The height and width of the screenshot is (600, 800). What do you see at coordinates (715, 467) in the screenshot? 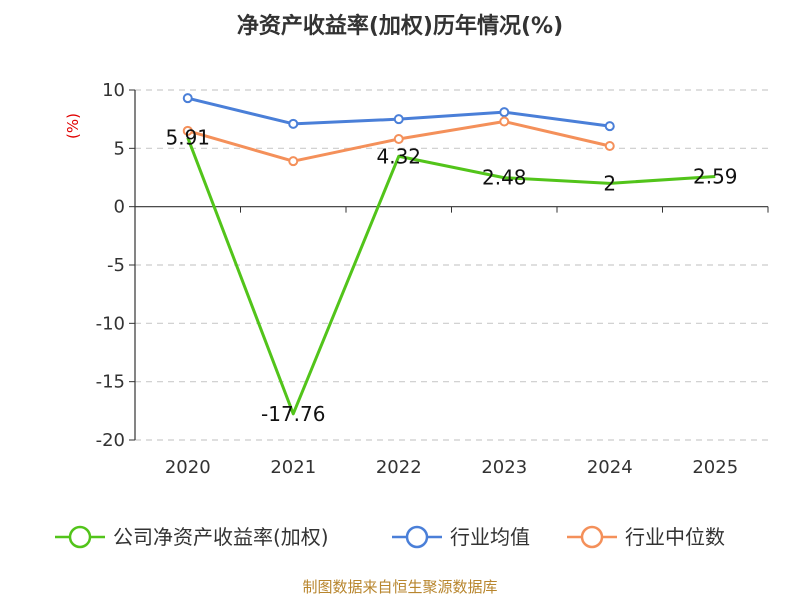
I see `x-tick-label-2025: 2025` at bounding box center [715, 467].